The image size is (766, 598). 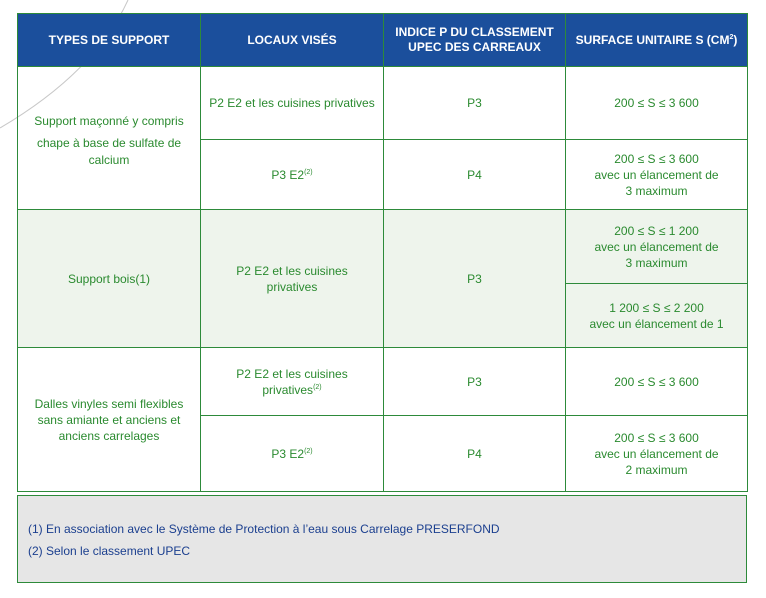 I want to click on header-indice-line2: UPEC DES CARREAUX, so click(x=474, y=47).